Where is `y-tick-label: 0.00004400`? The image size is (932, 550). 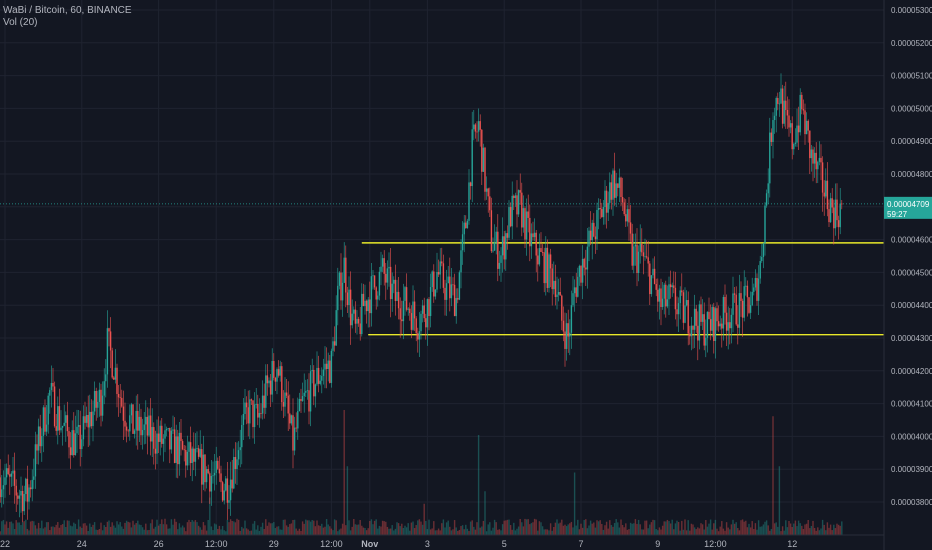 y-tick-label: 0.00004400 is located at coordinates (911, 305).